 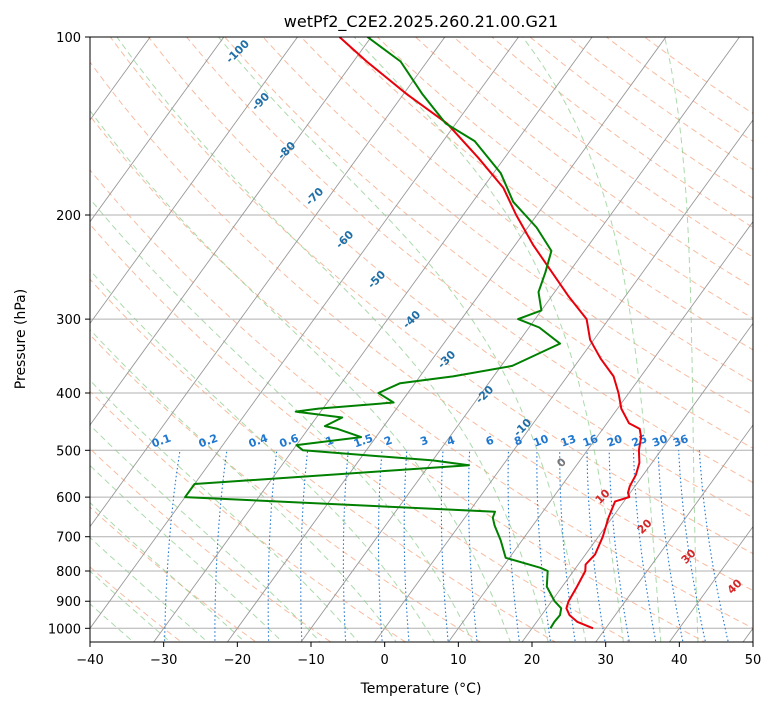 What do you see at coordinates (237, 660) in the screenshot?
I see `x-tick-label: −20` at bounding box center [237, 660].